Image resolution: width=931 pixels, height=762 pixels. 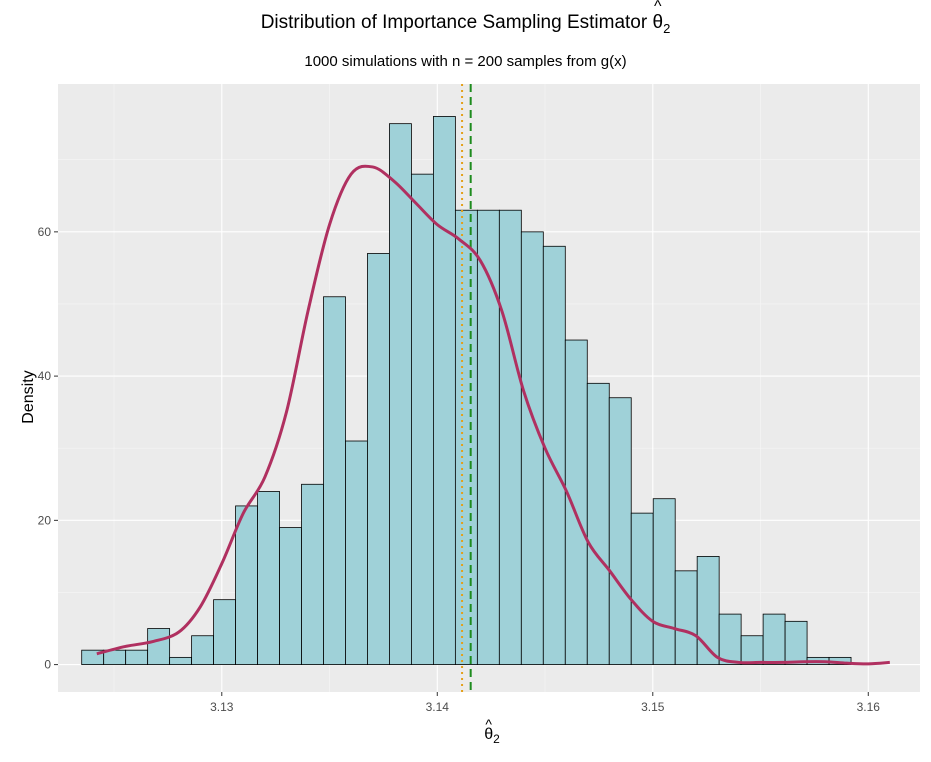 I want to click on y-axis-label: Density, so click(x=28, y=397).